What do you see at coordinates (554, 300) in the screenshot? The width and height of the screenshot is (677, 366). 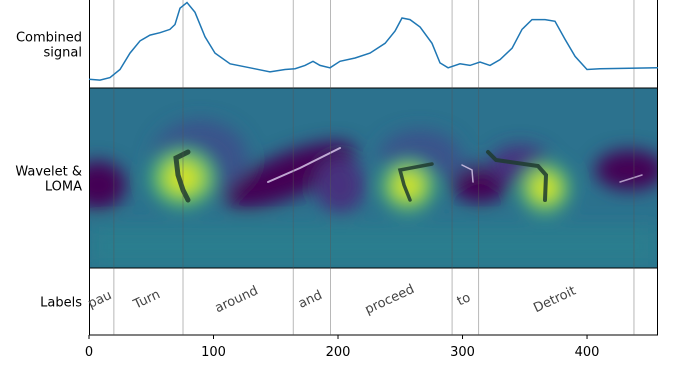 I see `word-label: Detroit` at bounding box center [554, 300].